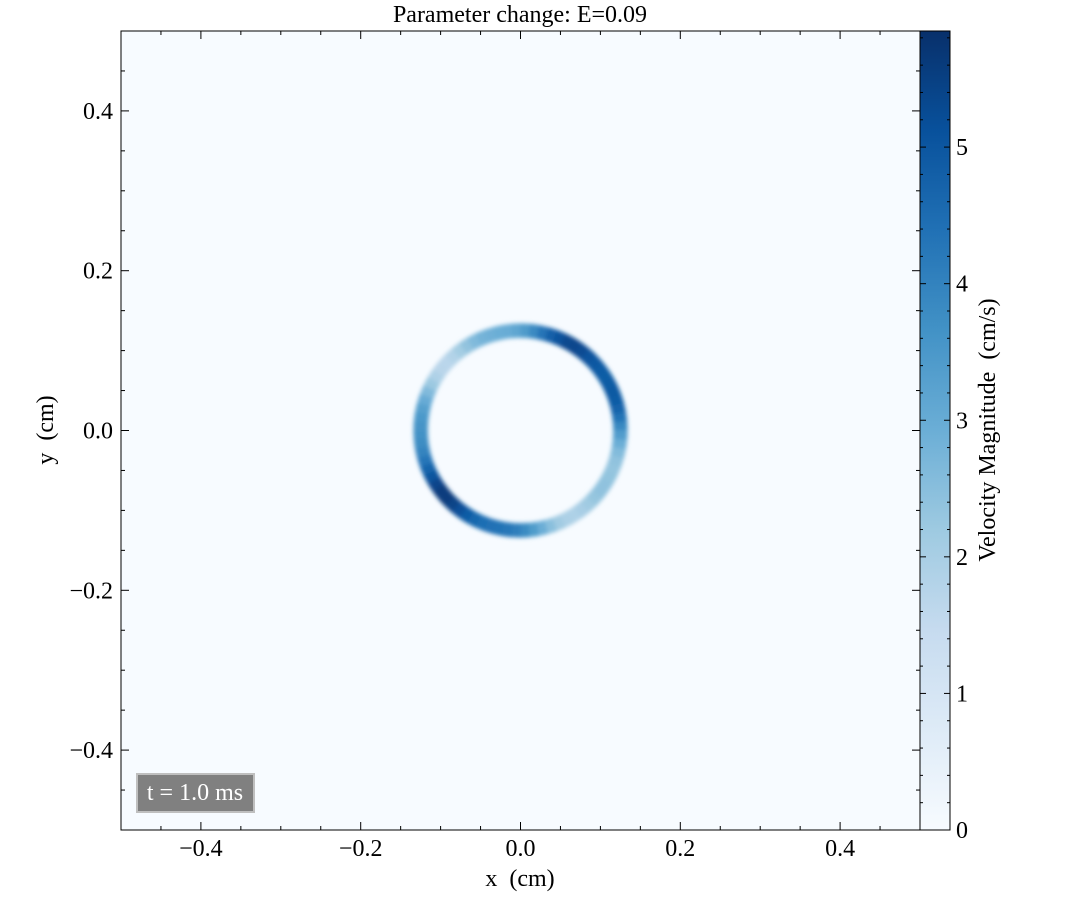 The width and height of the screenshot is (1085, 920). What do you see at coordinates (91, 591) in the screenshot?
I see `y-tick-label: −0.2` at bounding box center [91, 591].